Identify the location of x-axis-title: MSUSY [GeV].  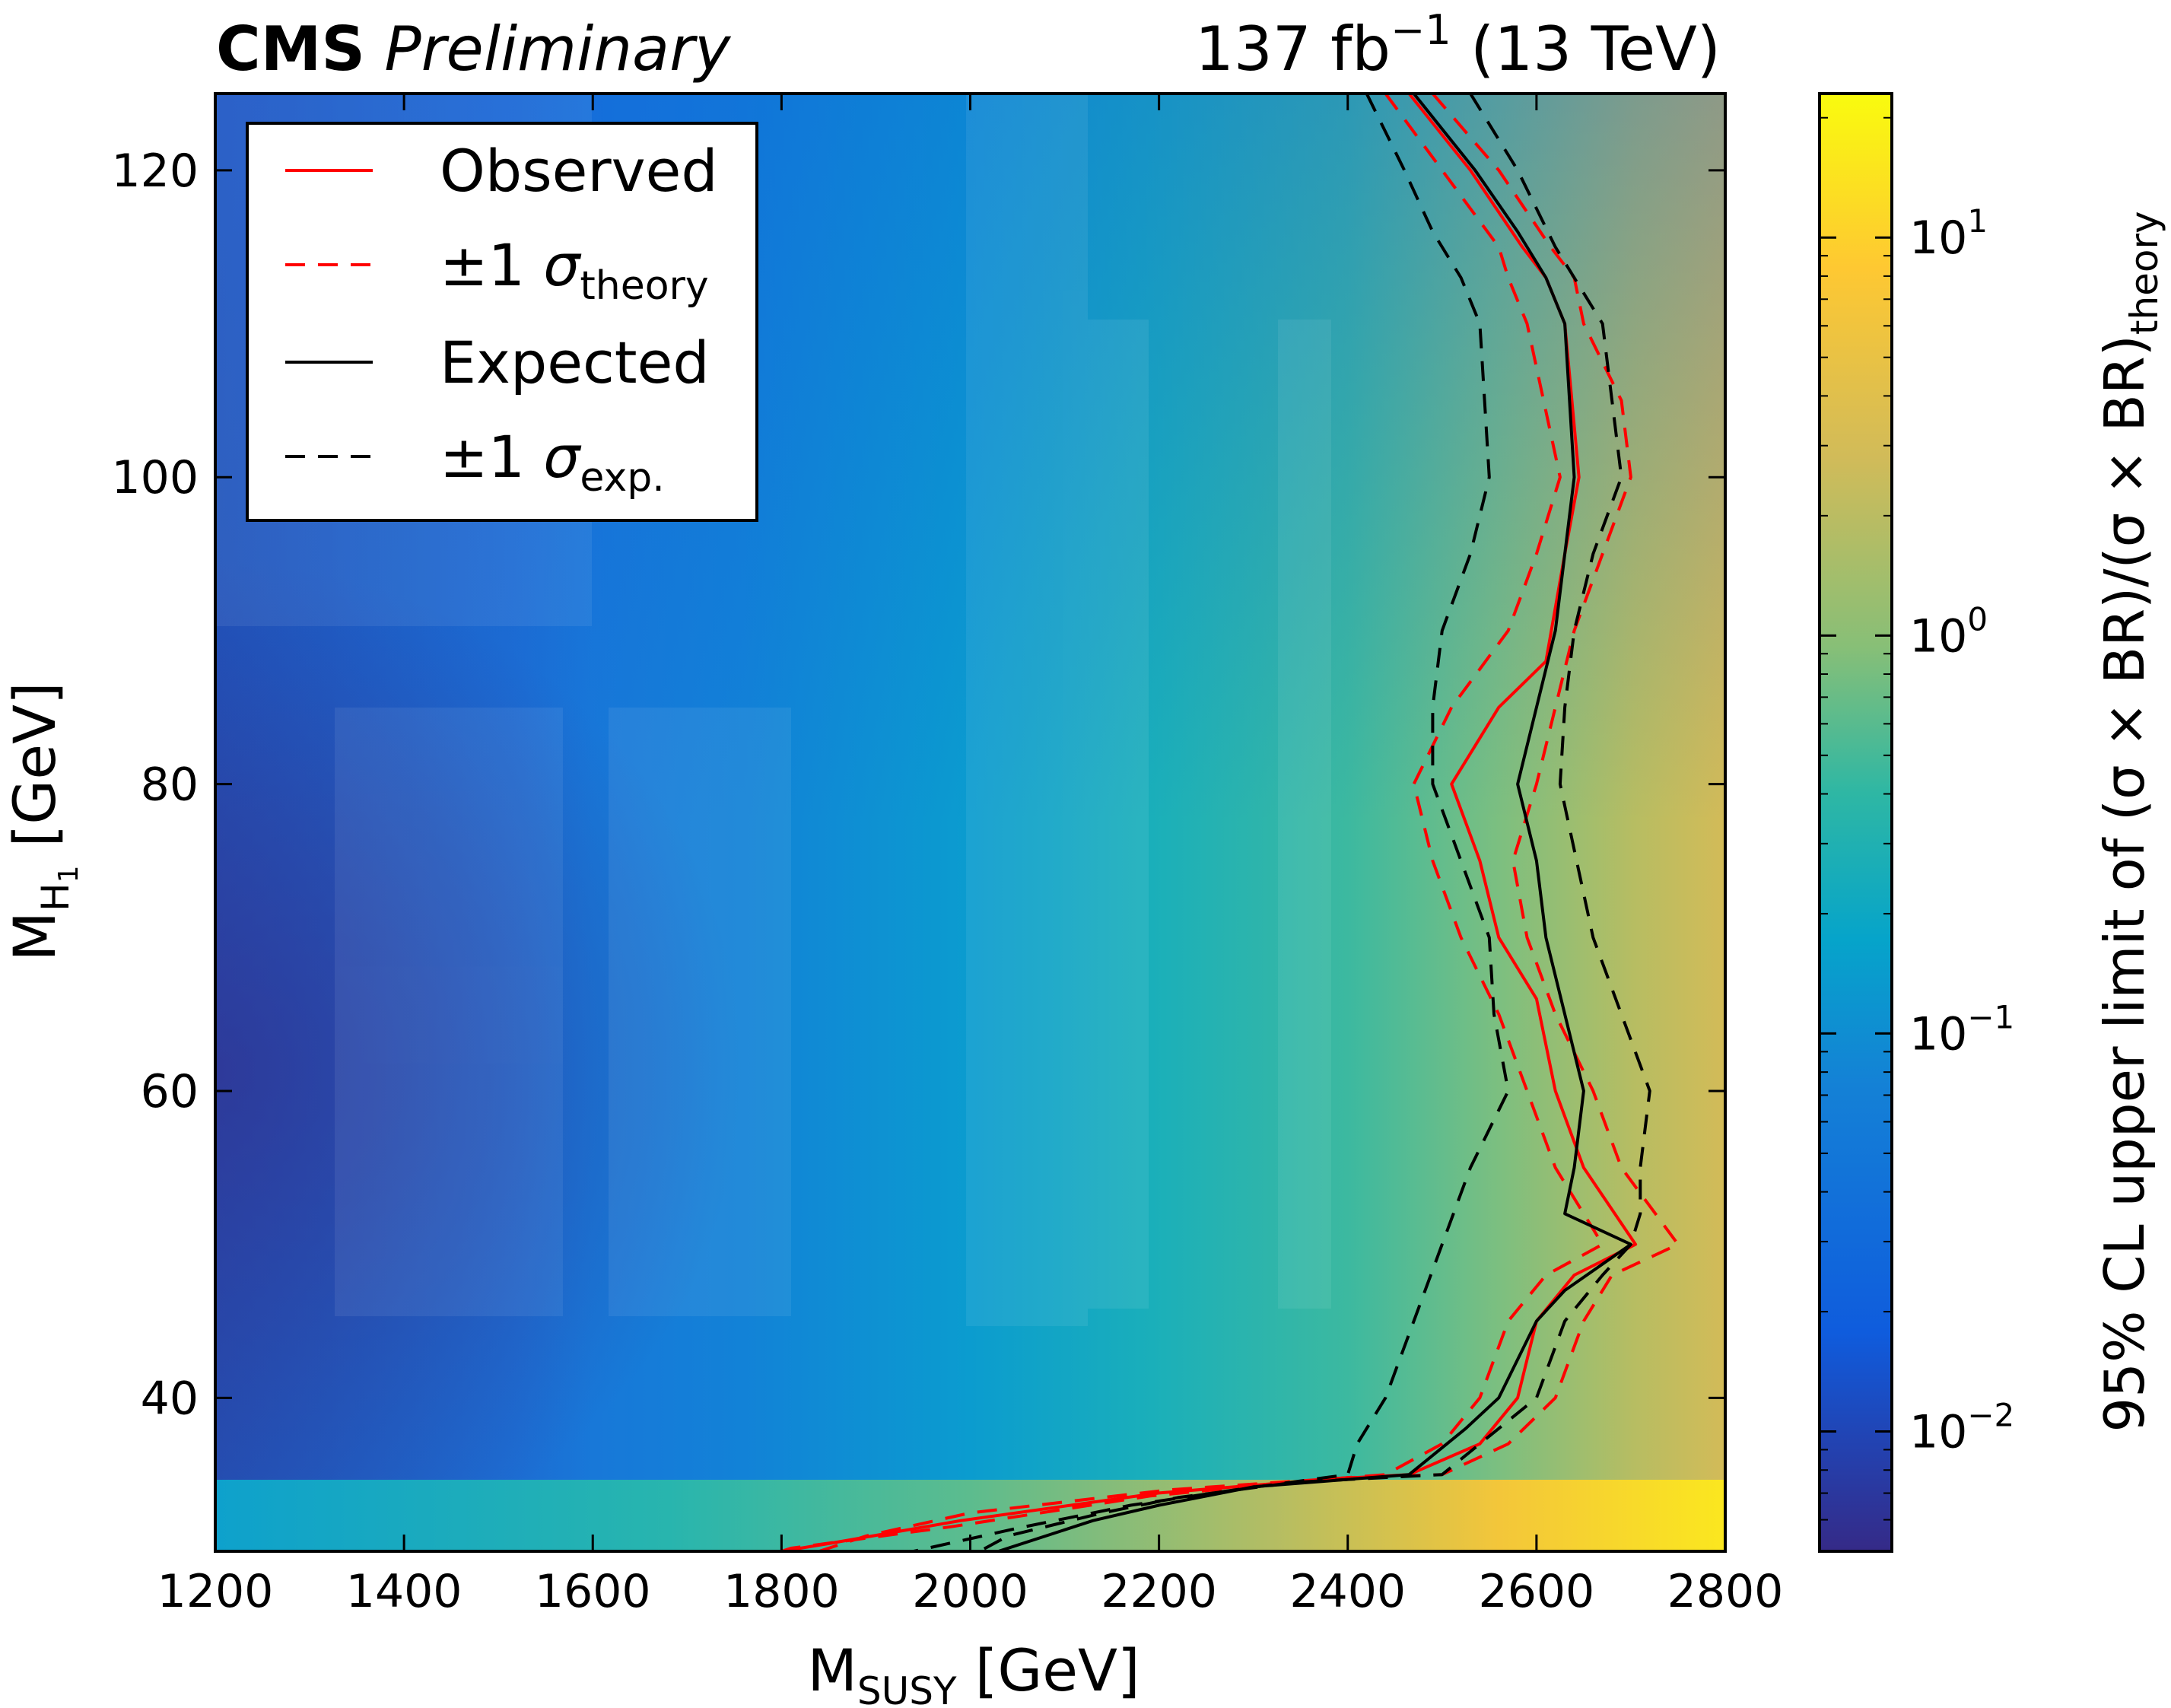
(973, 1672).